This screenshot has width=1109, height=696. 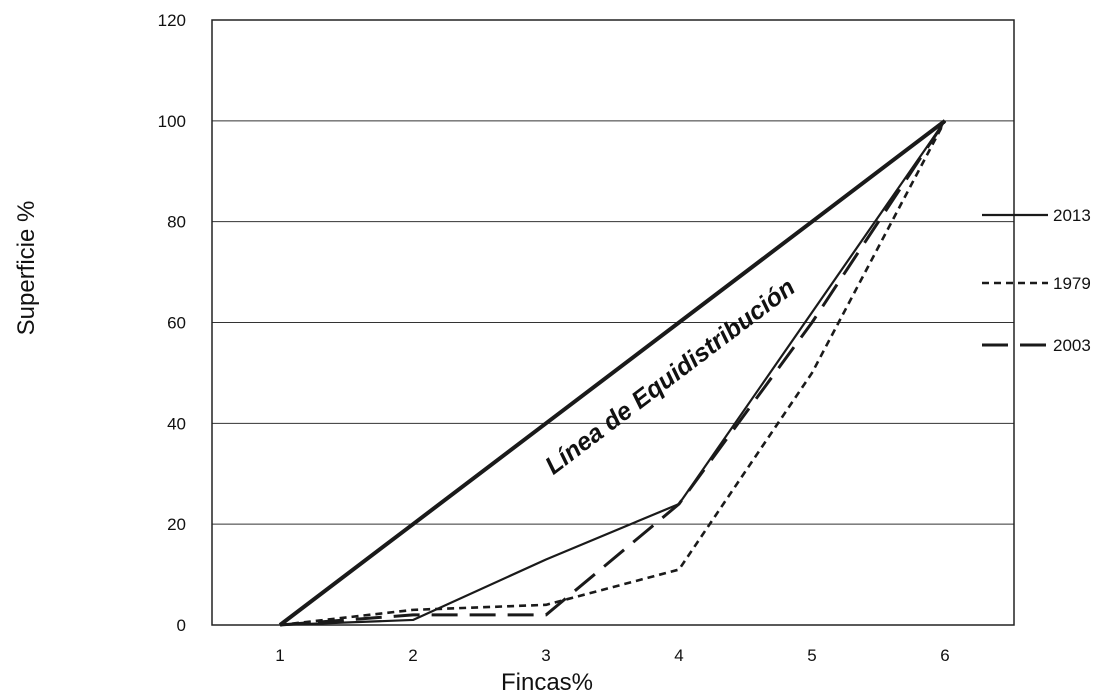 I want to click on x-tick-label: 2, so click(x=412, y=655).